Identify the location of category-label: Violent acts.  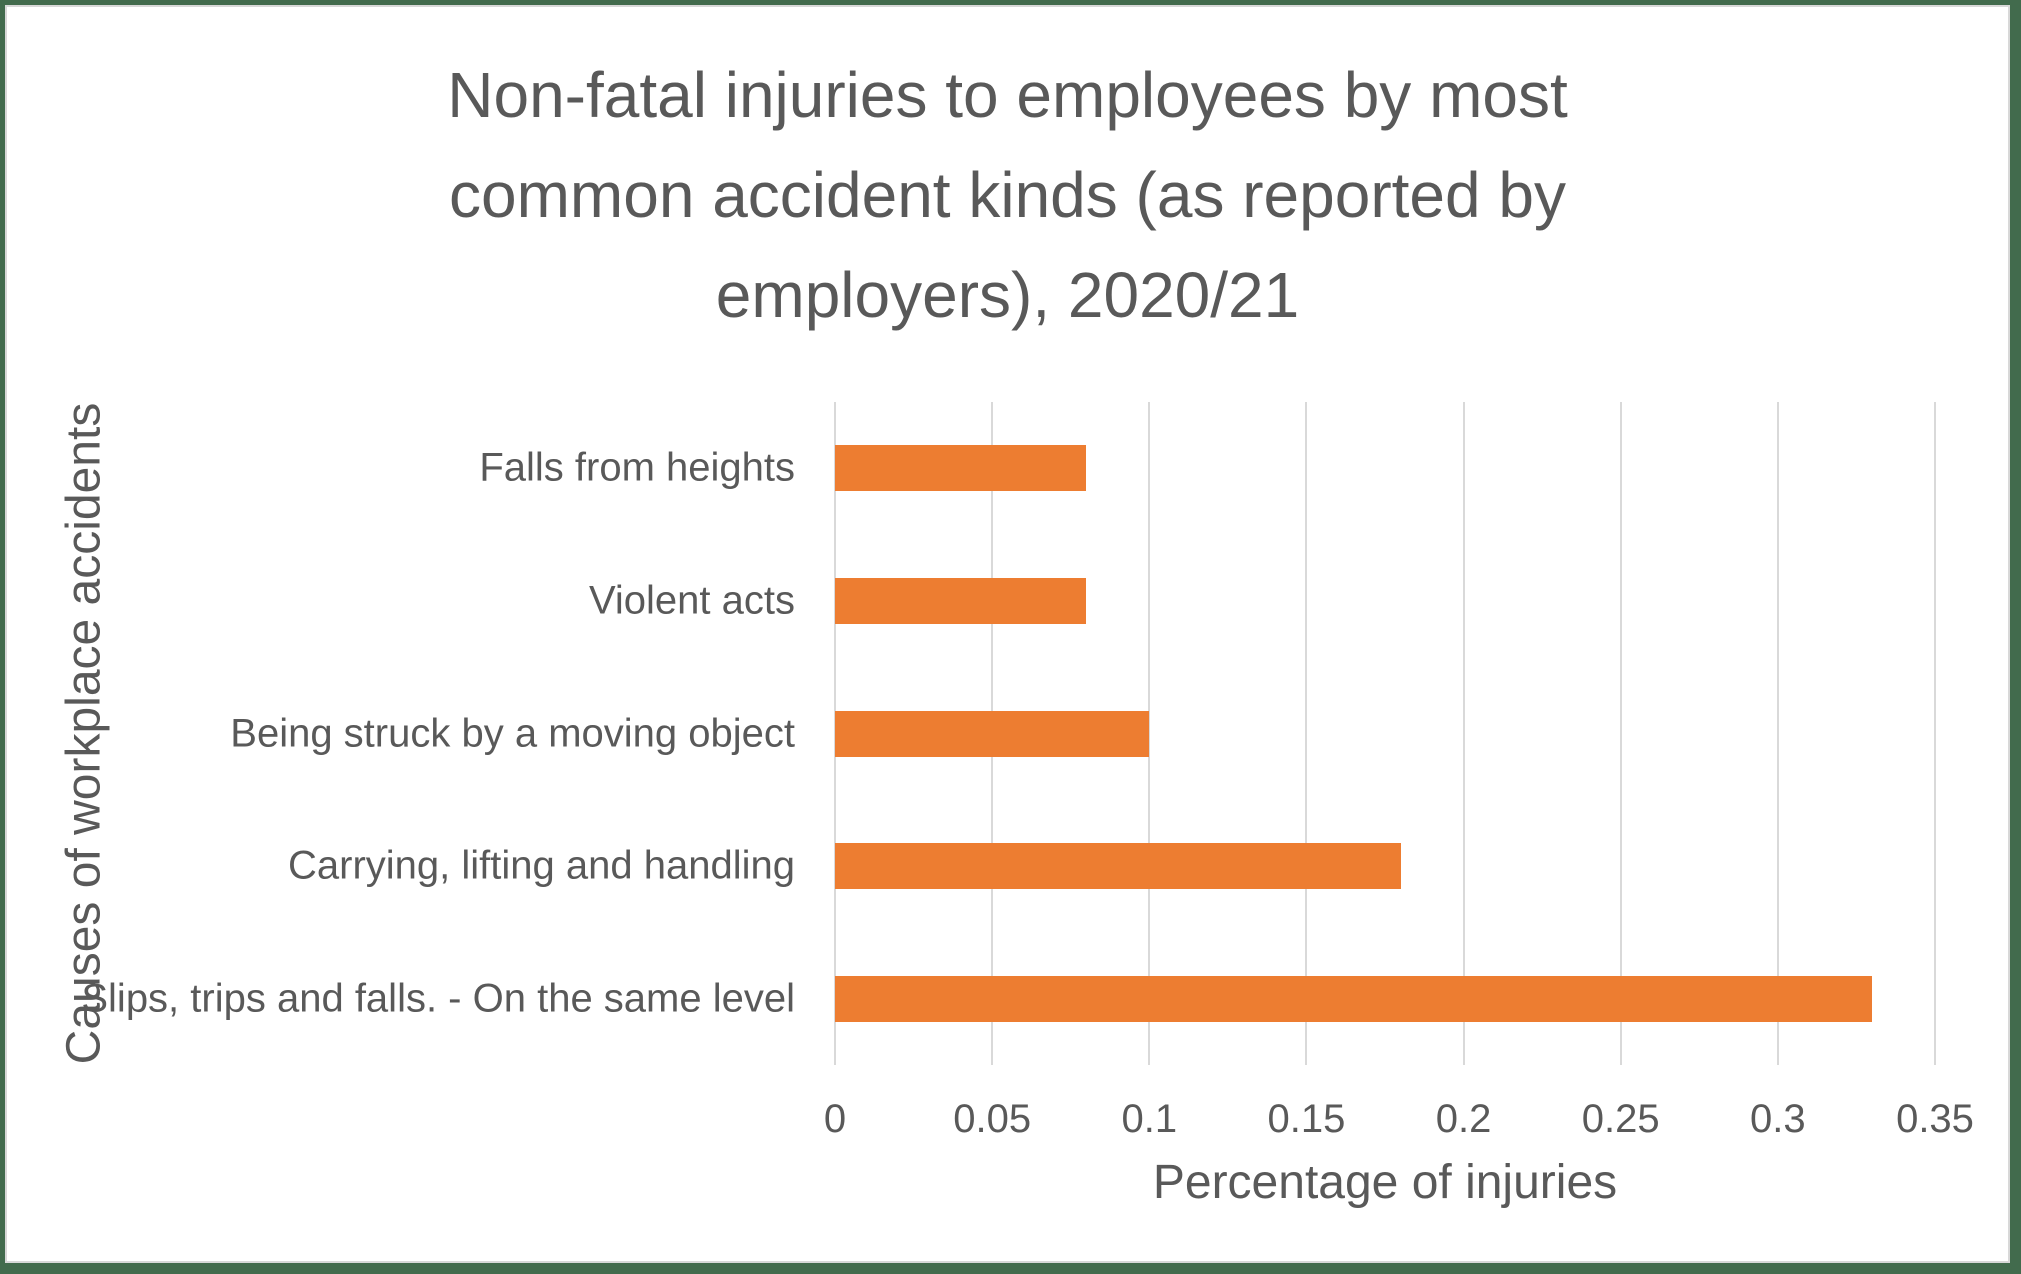
(691, 600).